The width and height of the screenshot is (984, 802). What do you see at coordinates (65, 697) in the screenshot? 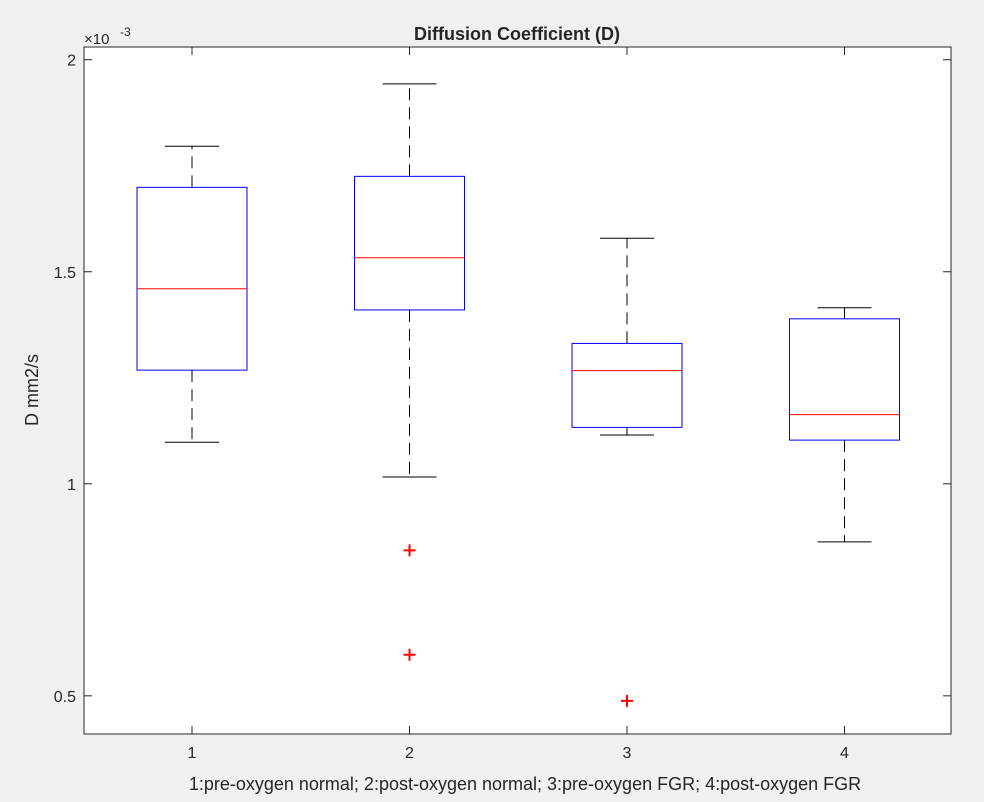
I see `y-tick-label: 0.5` at bounding box center [65, 697].